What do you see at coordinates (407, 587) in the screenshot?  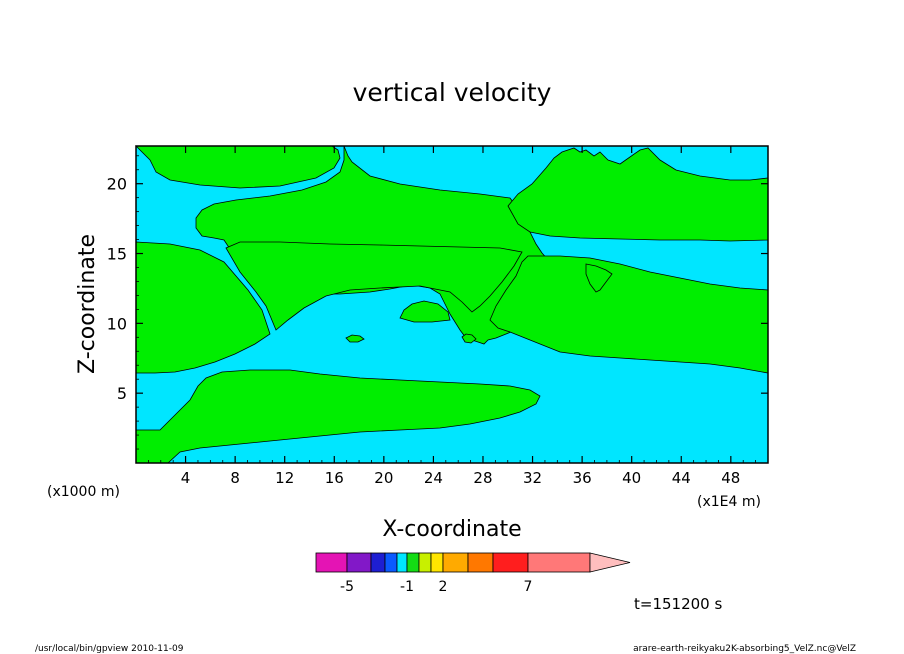 I see `colorbar-label: -1` at bounding box center [407, 587].